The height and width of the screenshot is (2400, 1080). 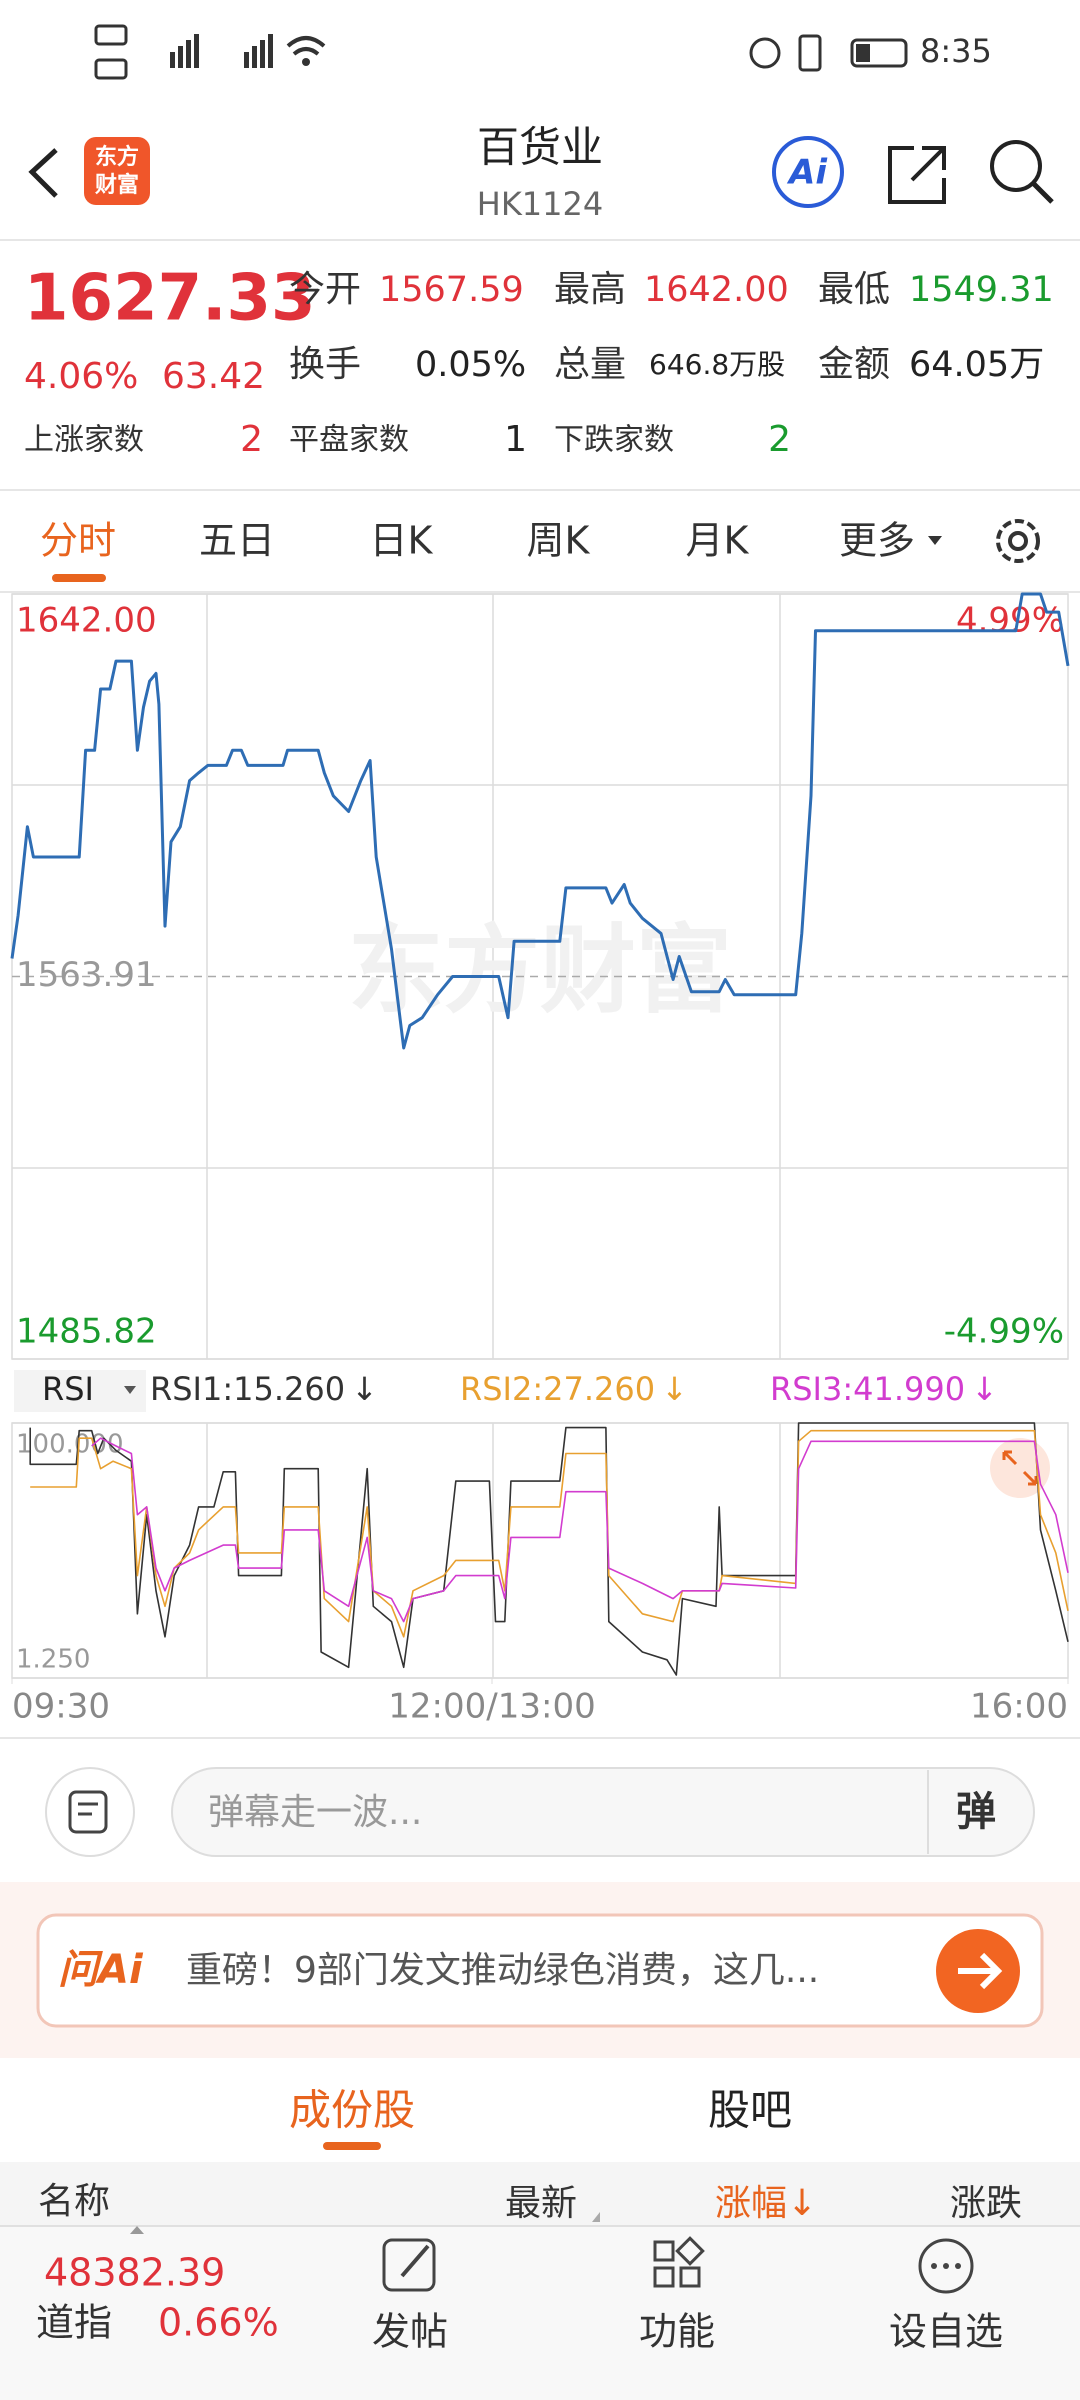 What do you see at coordinates (1010, 621) in the screenshot?
I see `y2-tick-label: 4.99%` at bounding box center [1010, 621].